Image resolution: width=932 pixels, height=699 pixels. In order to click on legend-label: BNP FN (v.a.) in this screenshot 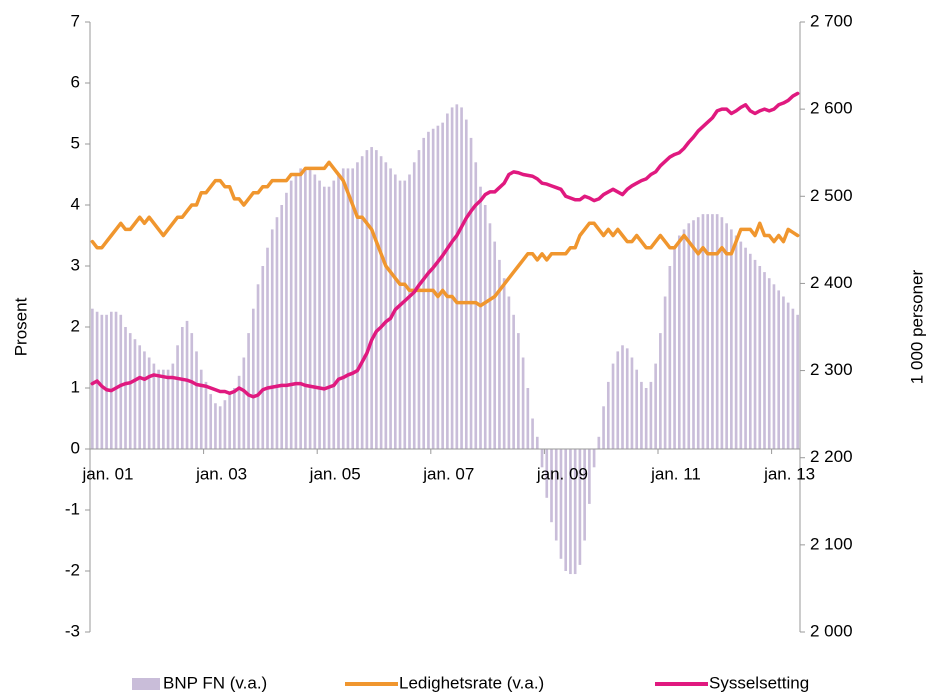, I will do `click(215, 682)`.